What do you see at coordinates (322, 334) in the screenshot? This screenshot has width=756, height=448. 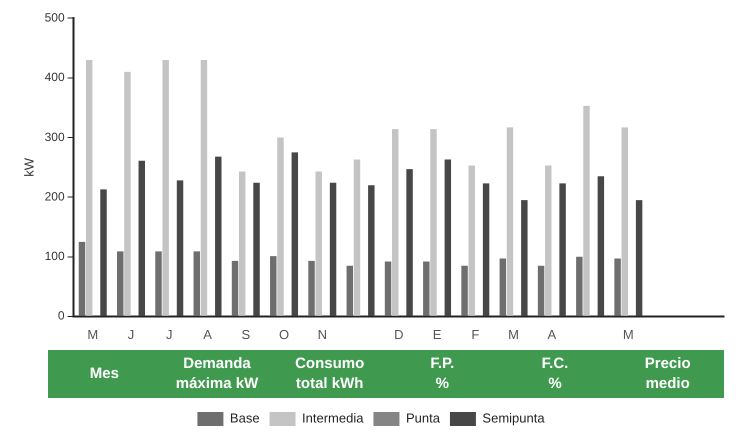 I see `x-tick-label: N` at bounding box center [322, 334].